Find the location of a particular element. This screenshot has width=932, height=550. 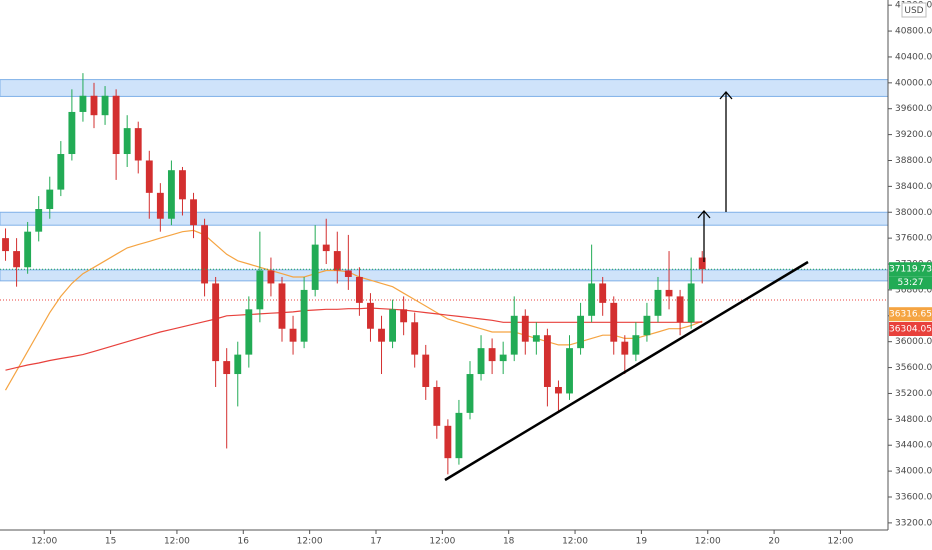

y-tick-label: 40000.00 is located at coordinates (913, 83).